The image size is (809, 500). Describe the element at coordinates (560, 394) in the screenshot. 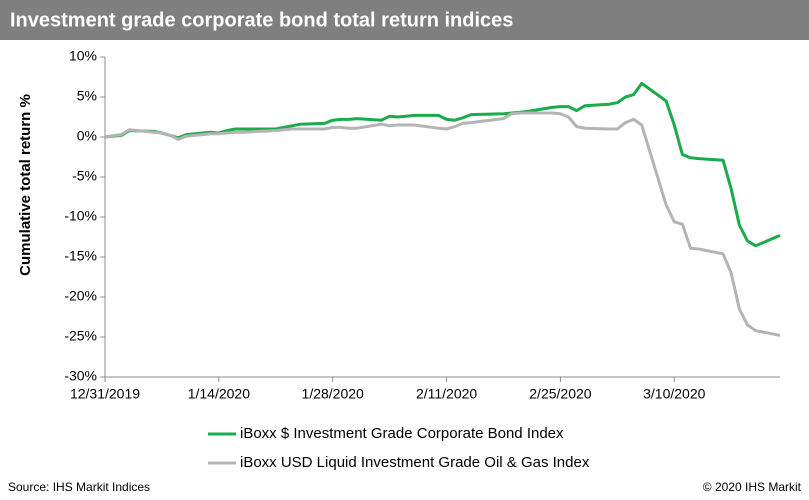

I see `x-tick-label: 2/25/2020` at that location.